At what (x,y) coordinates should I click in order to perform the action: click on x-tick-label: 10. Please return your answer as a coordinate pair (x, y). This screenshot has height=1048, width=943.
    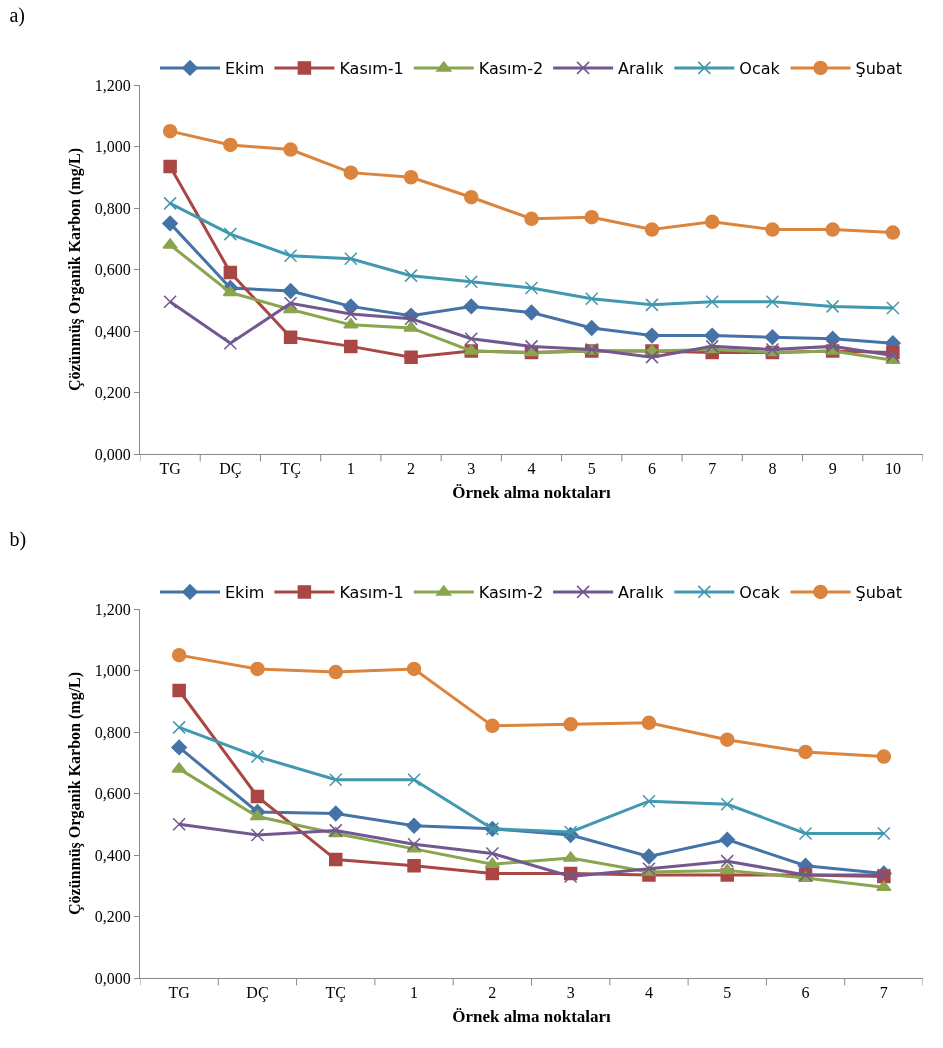
    Looking at the image, I should click on (892, 469).